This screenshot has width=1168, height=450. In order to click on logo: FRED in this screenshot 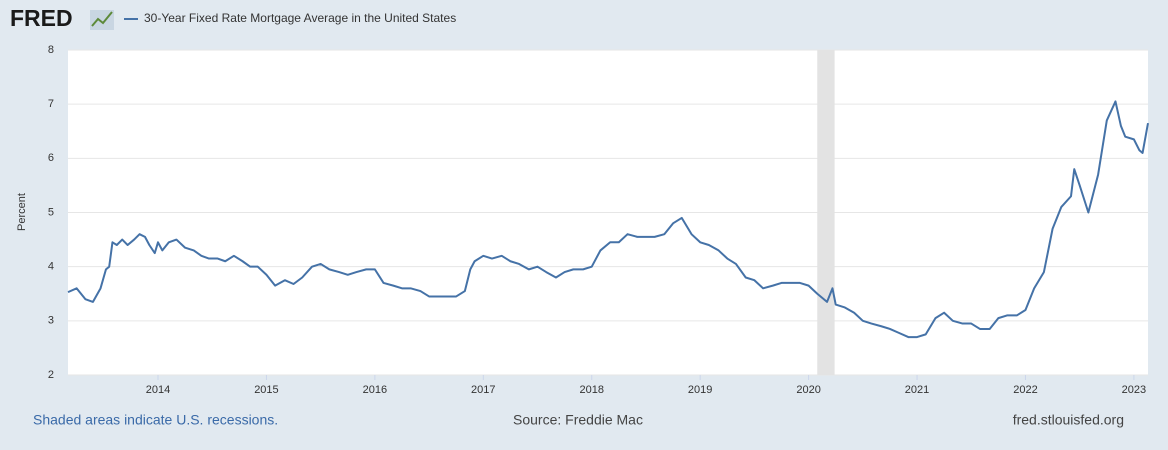, I will do `click(41, 18)`.